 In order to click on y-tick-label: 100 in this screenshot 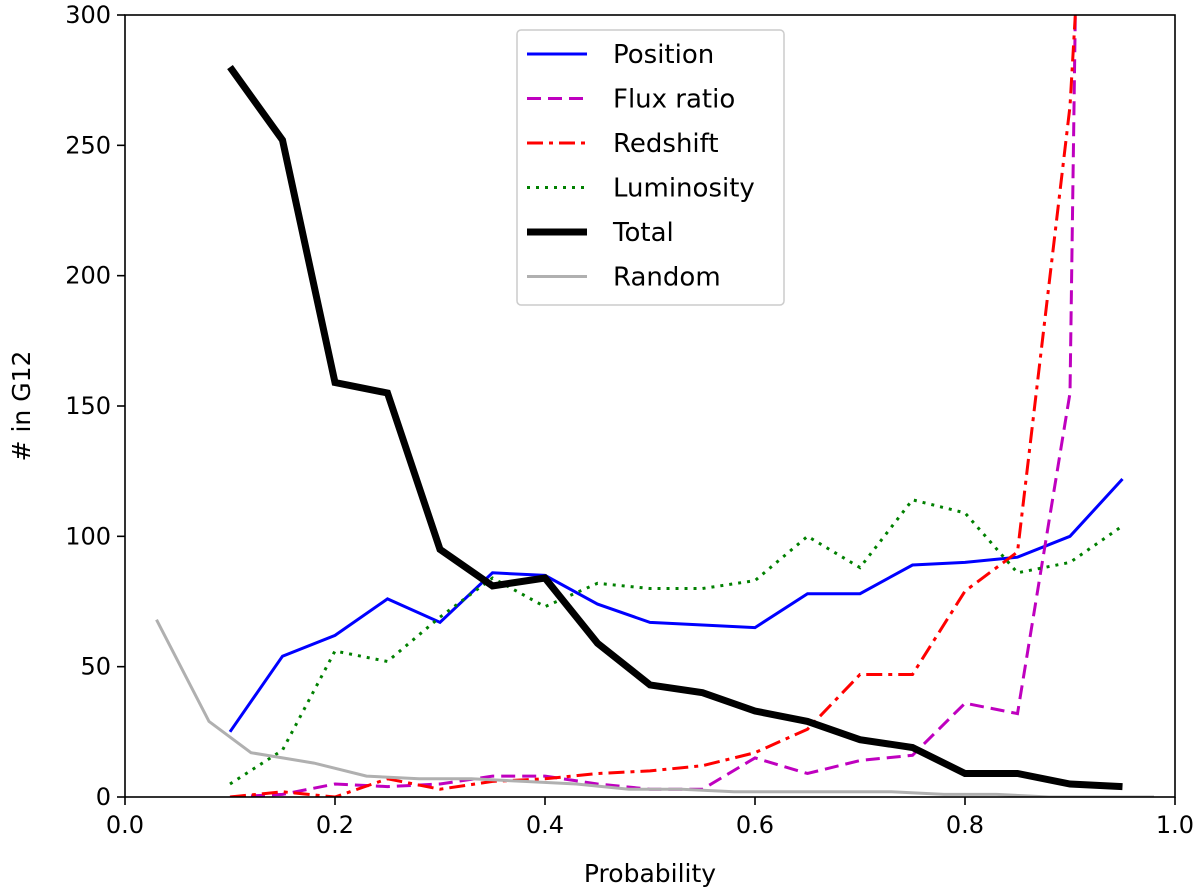, I will do `click(88, 536)`.